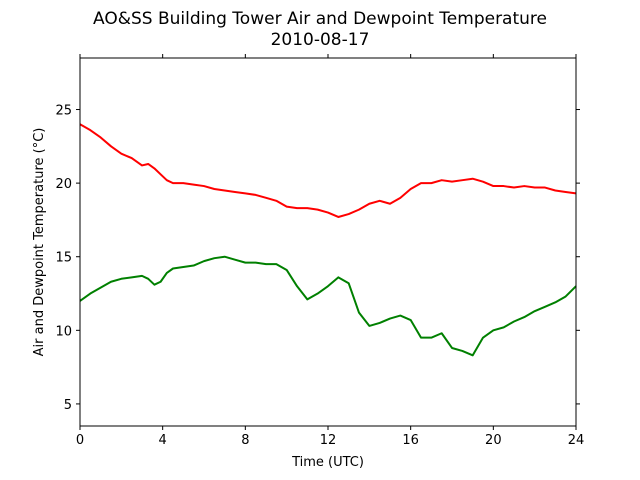 The width and height of the screenshot is (640, 480). What do you see at coordinates (63, 258) in the screenshot?
I see `y-tick-label: 15` at bounding box center [63, 258].